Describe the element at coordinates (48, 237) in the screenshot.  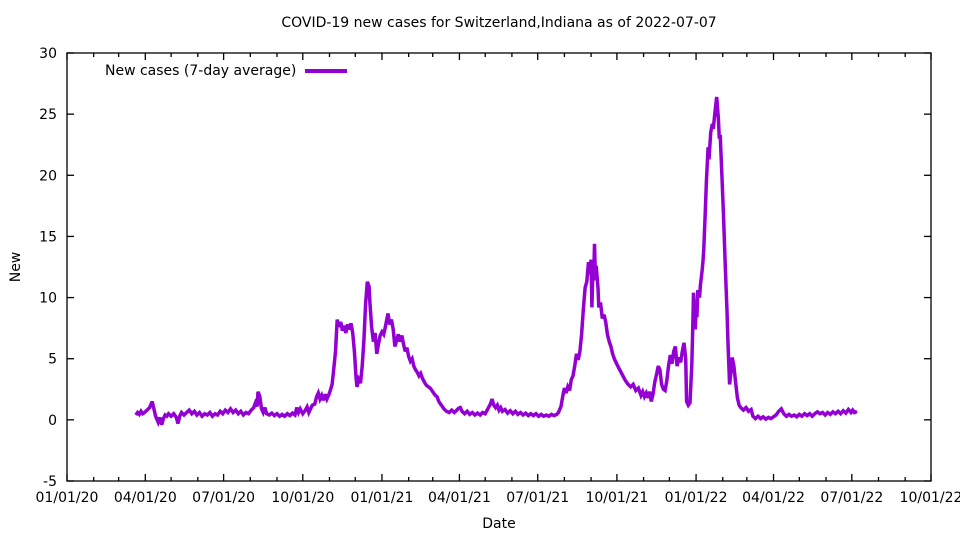
I see `y-tick-label: 15` at that location.